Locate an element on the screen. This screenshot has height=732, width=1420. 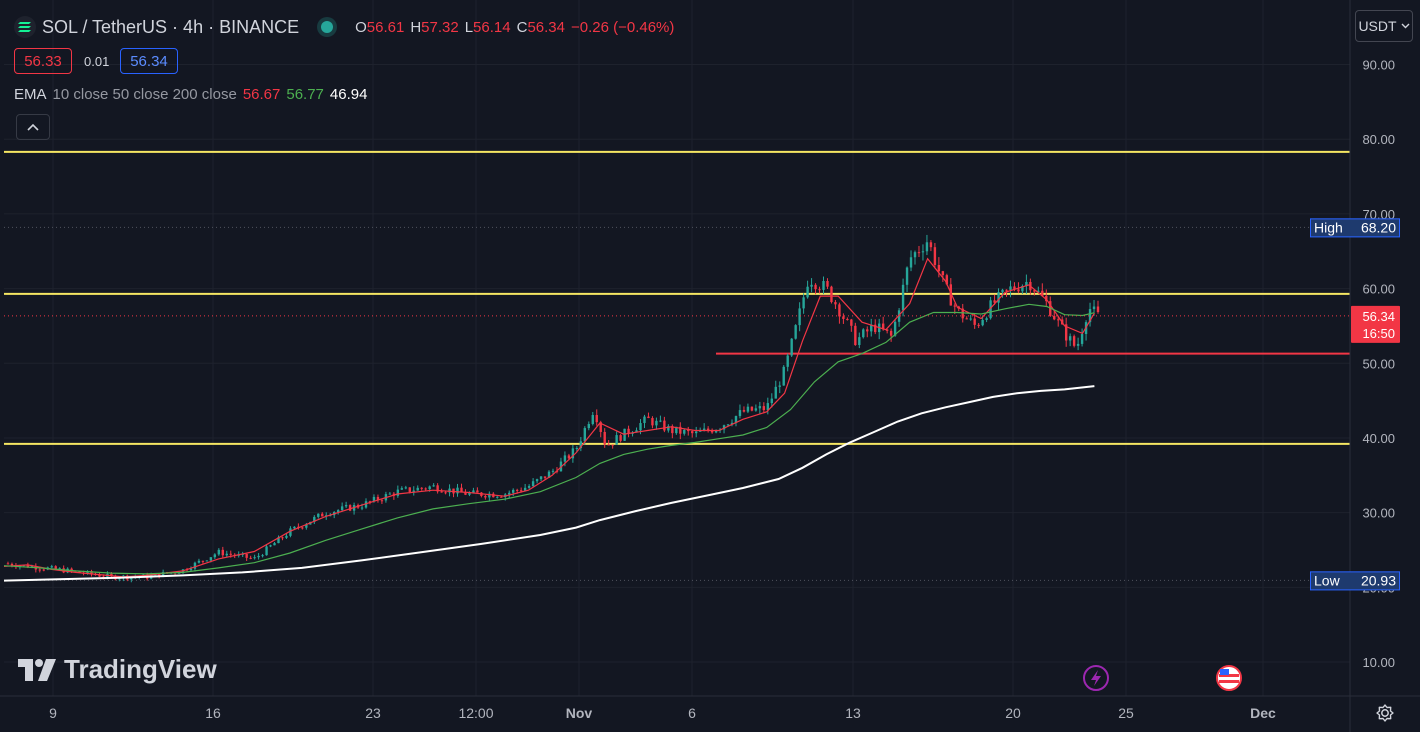
sol-logo-icon is located at coordinates (25, 27).